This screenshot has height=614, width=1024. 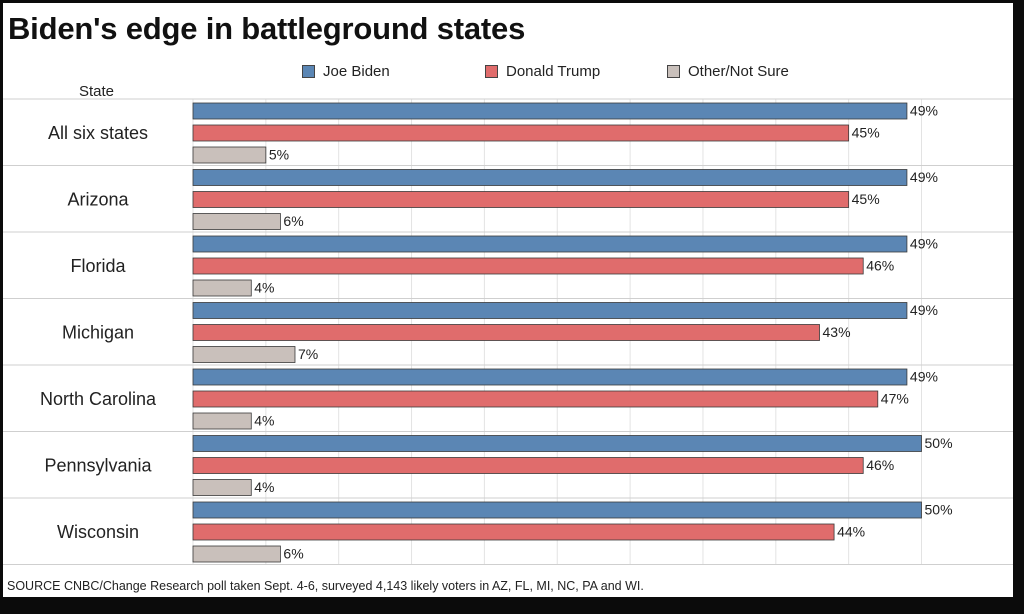 I want to click on bar-other-not-sure-arizona, so click(x=236, y=221).